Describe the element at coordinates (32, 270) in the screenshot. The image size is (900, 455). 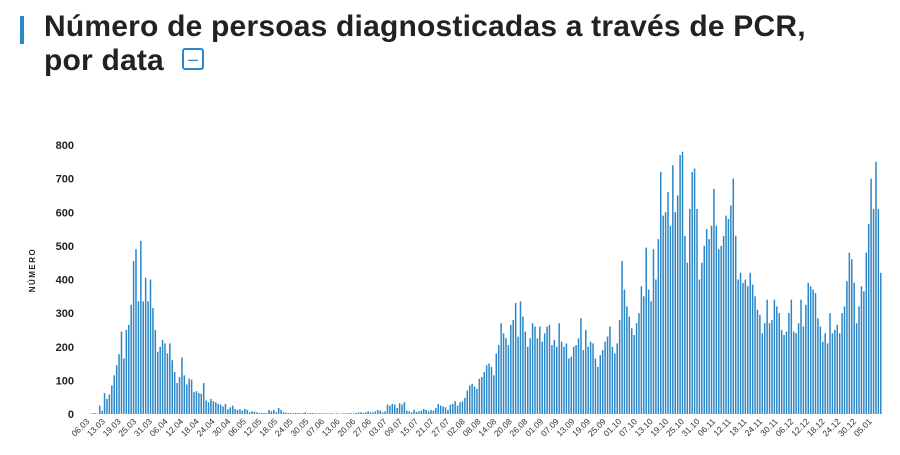
I see `y-axis-label: NÚMERO` at that location.